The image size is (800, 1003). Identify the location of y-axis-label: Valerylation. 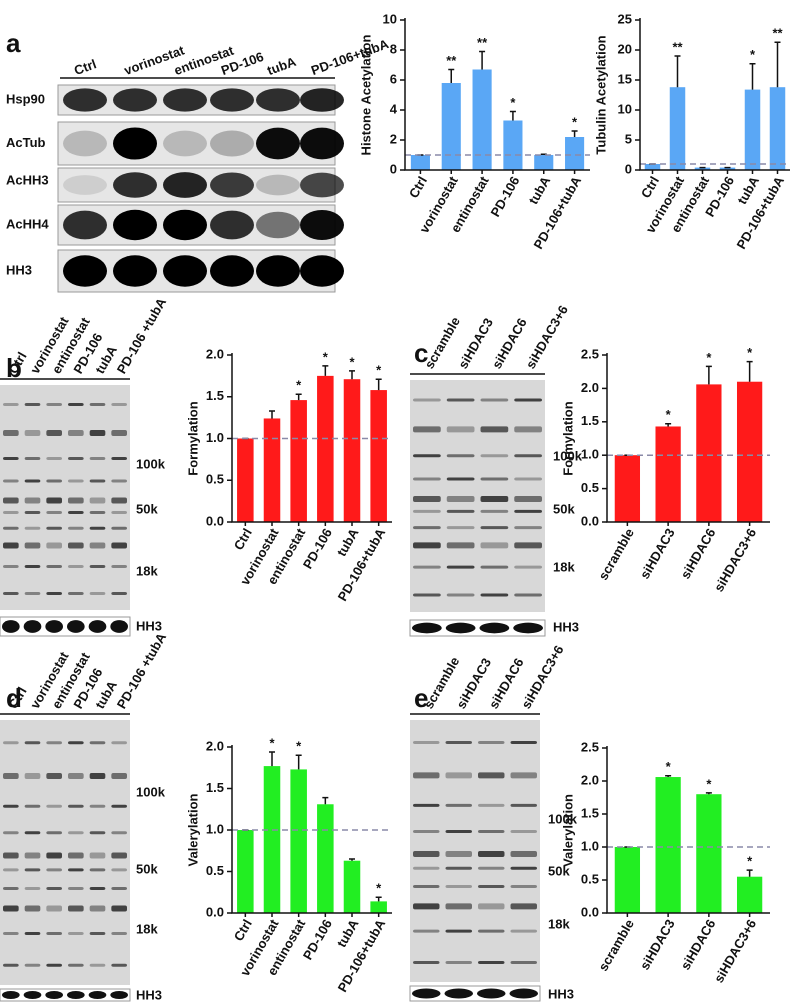
(192, 829).